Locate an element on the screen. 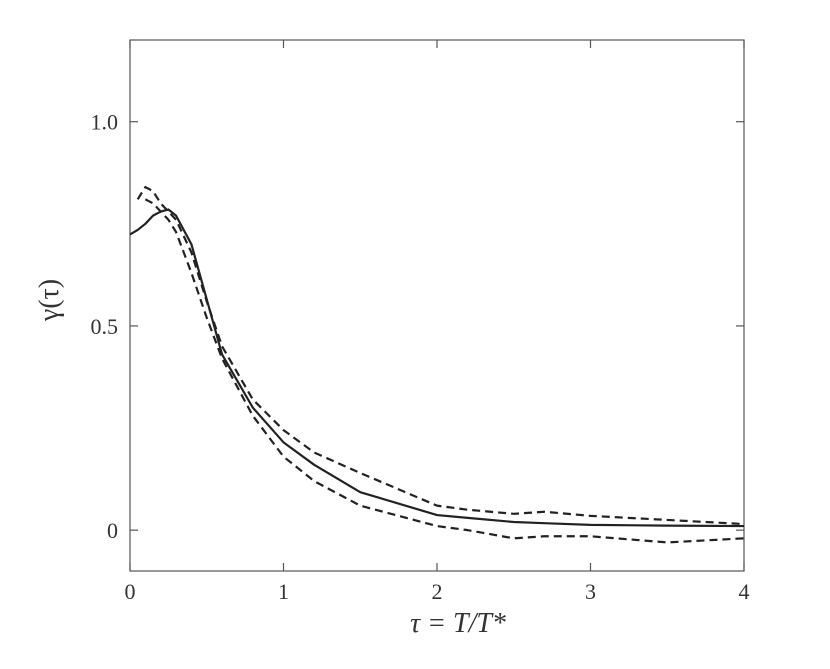  x-tick-label: 4 is located at coordinates (744, 591).